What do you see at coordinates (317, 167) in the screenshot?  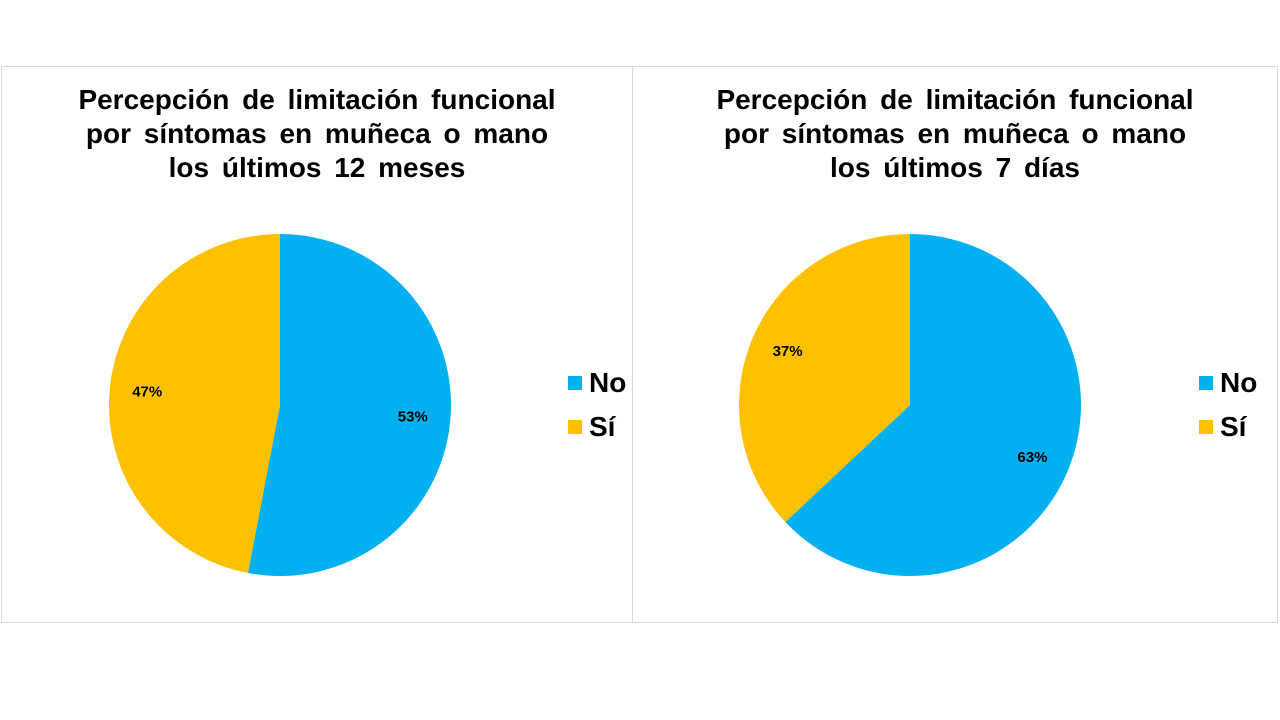 I see `chart-title-line-3: los últimos 12 meses` at bounding box center [317, 167].